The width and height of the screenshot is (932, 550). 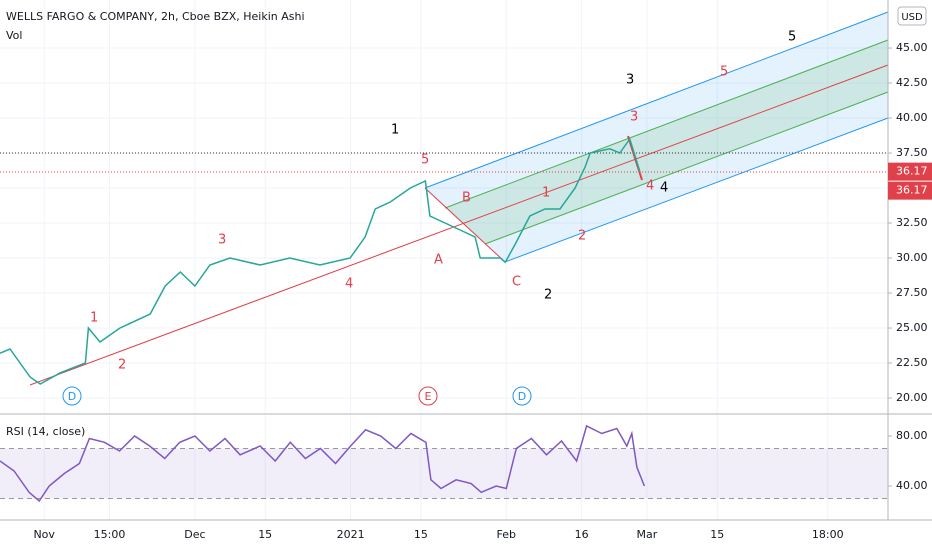 I want to click on x-tick-label: 2021, so click(x=351, y=534).